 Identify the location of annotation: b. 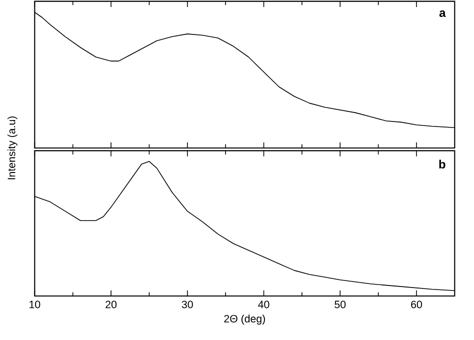
(442, 164).